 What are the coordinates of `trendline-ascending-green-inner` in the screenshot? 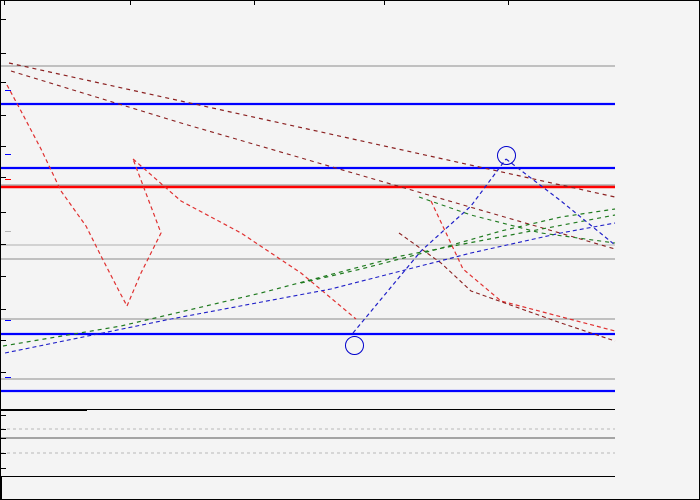 It's located at (458, 246).